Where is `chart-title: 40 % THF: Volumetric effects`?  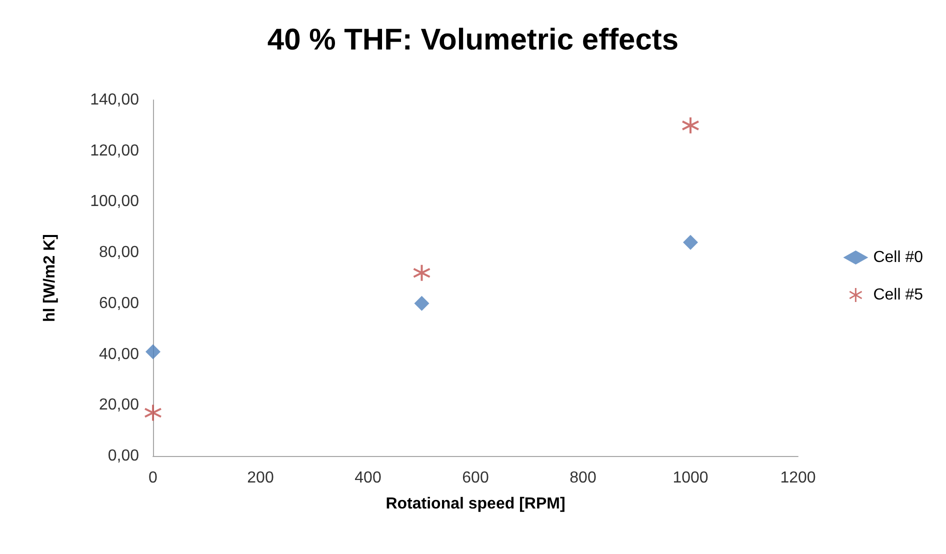
chart-title: 40 % THF: Volumetric effects is located at coordinates (473, 40).